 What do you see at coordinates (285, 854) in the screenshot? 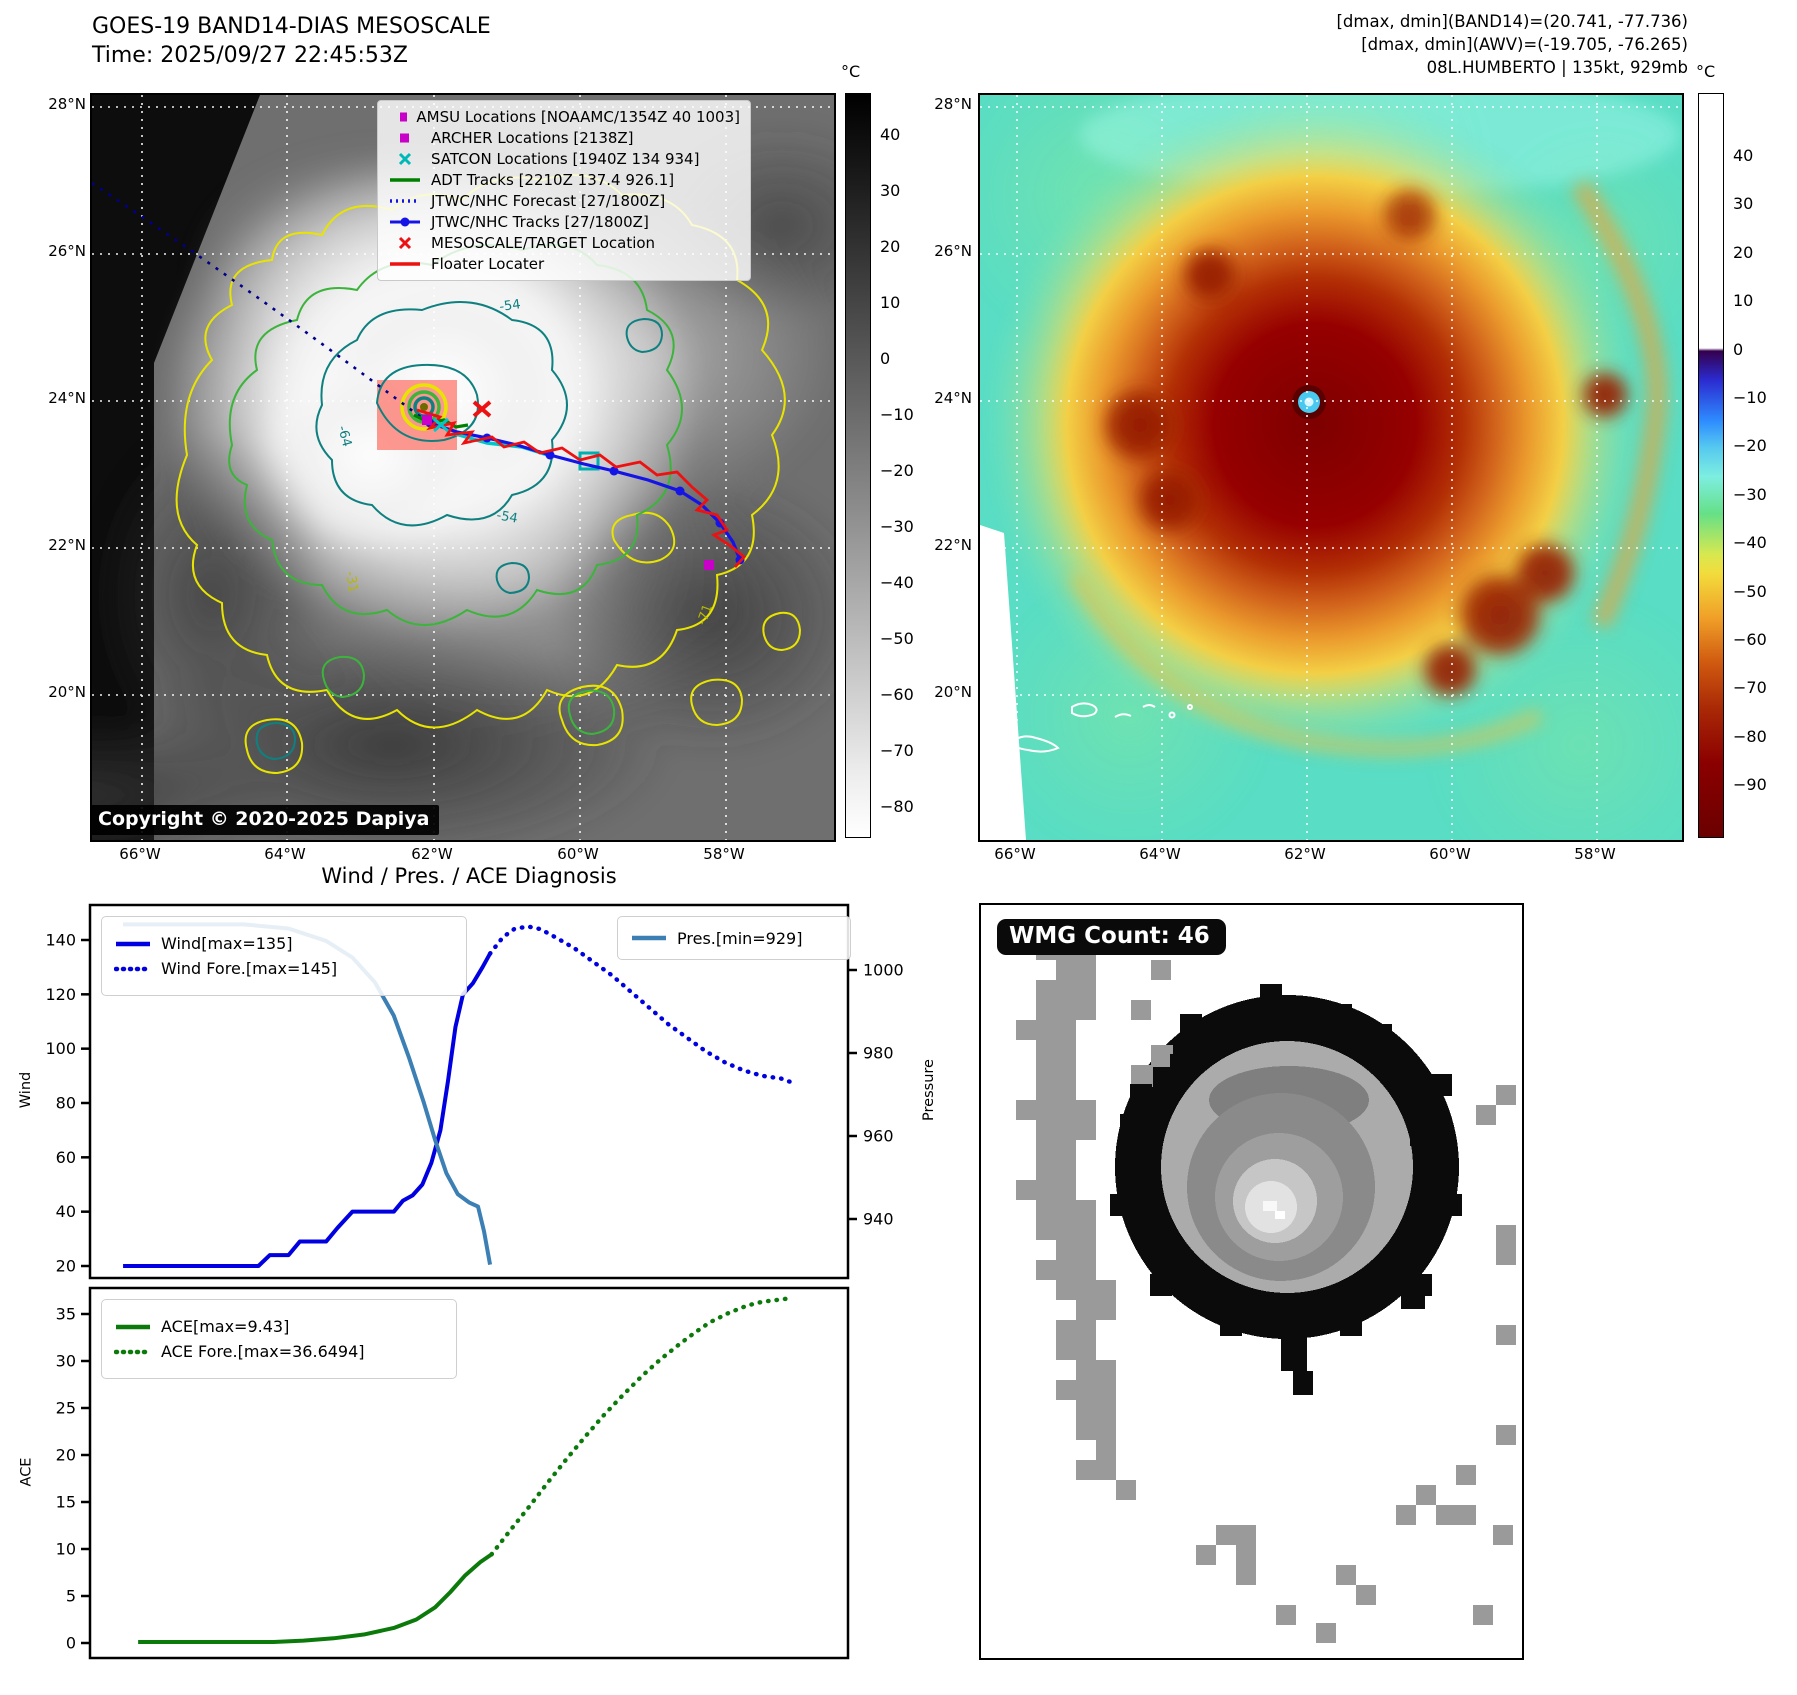
I see `lon-label: 64°W` at bounding box center [285, 854].